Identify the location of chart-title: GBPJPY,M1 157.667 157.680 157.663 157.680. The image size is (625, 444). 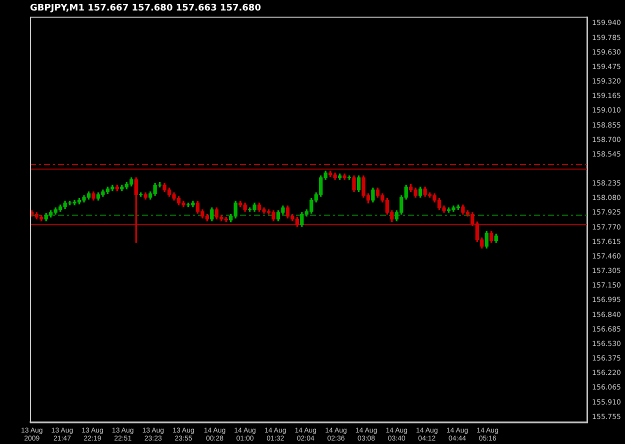
(145, 9).